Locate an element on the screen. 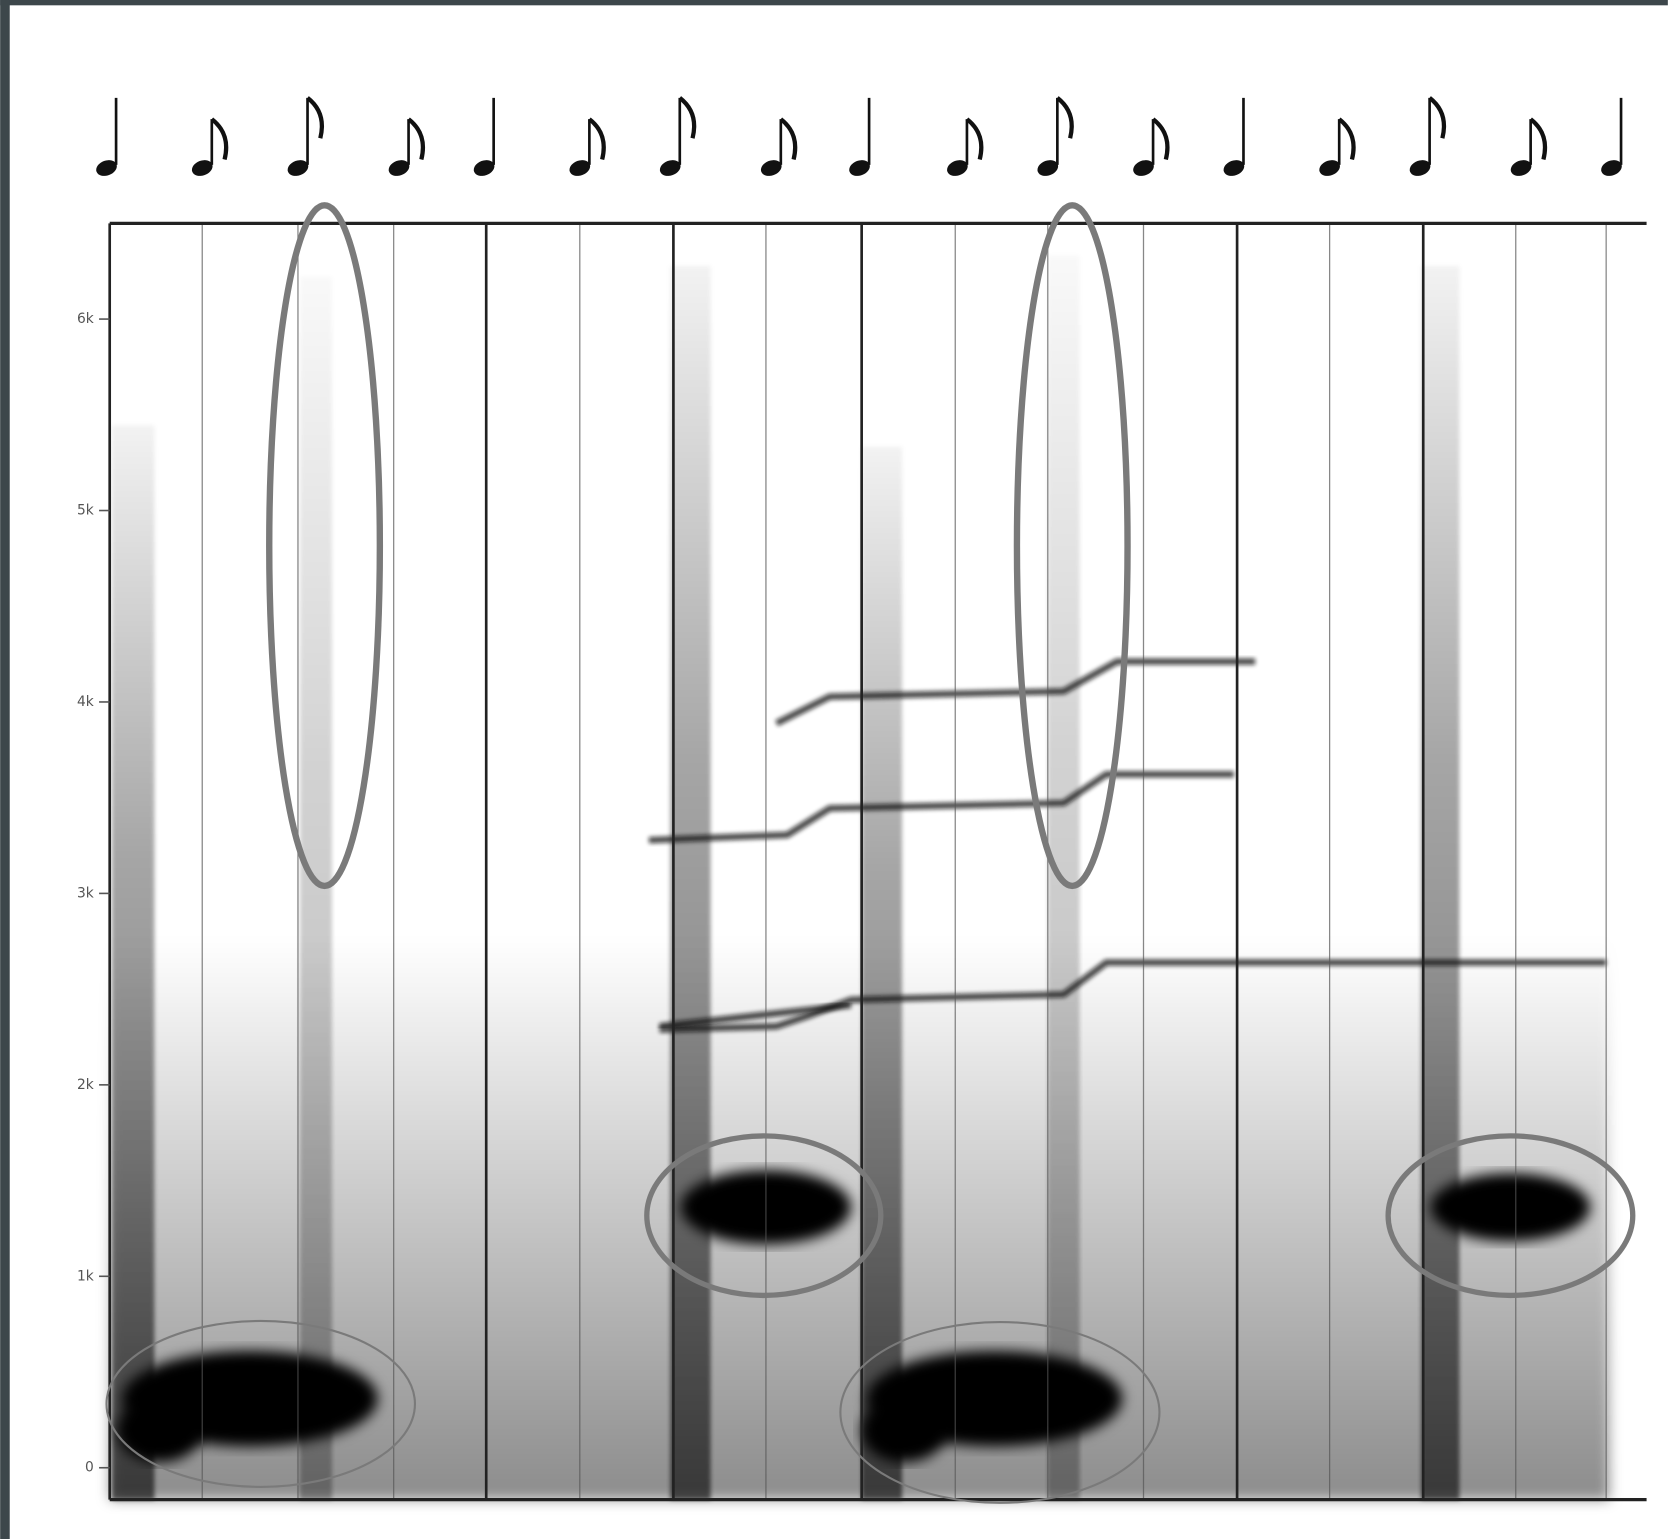 The image size is (1668, 1539). note-row is located at coordinates (859, 136).